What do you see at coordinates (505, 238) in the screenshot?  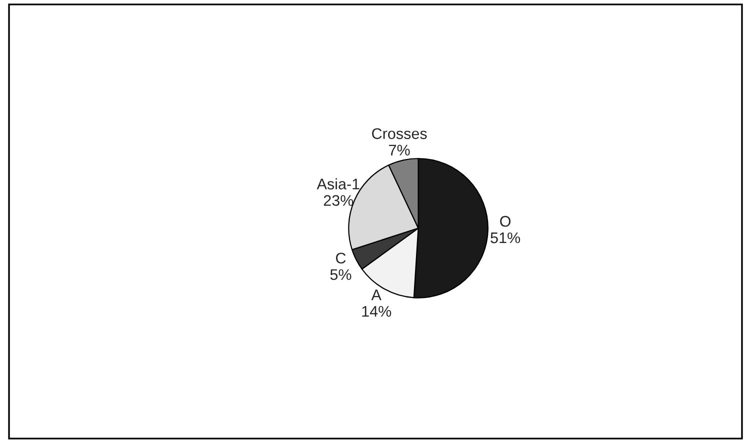 I see `data-label: 51%` at bounding box center [505, 238].